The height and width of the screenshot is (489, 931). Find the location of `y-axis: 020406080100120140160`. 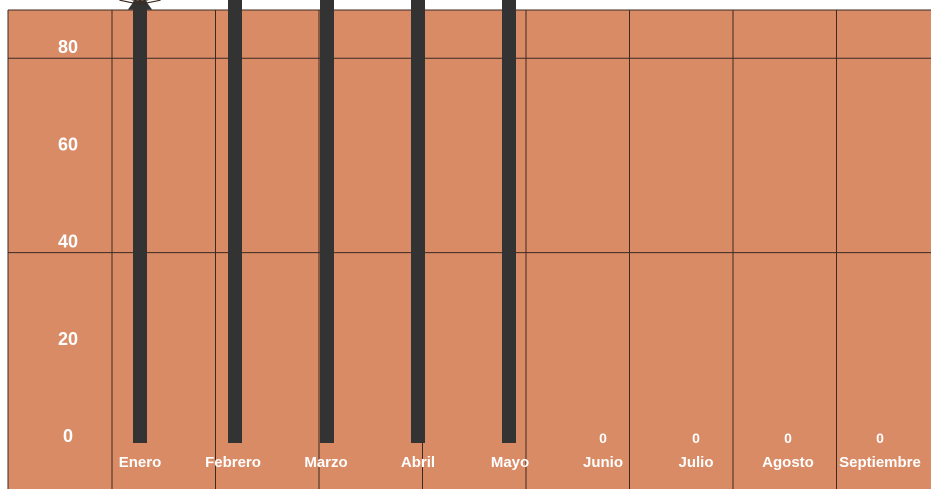

y-axis: 020406080100120140160 is located at coordinates (68, 241).